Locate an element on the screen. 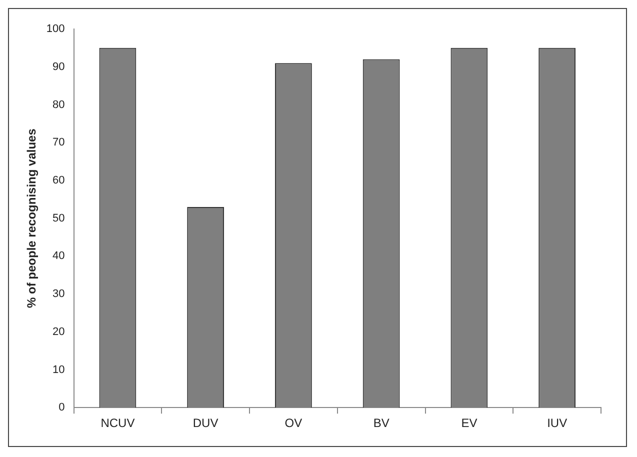 This screenshot has width=637, height=457. y-tick-label: 40 is located at coordinates (58, 256).